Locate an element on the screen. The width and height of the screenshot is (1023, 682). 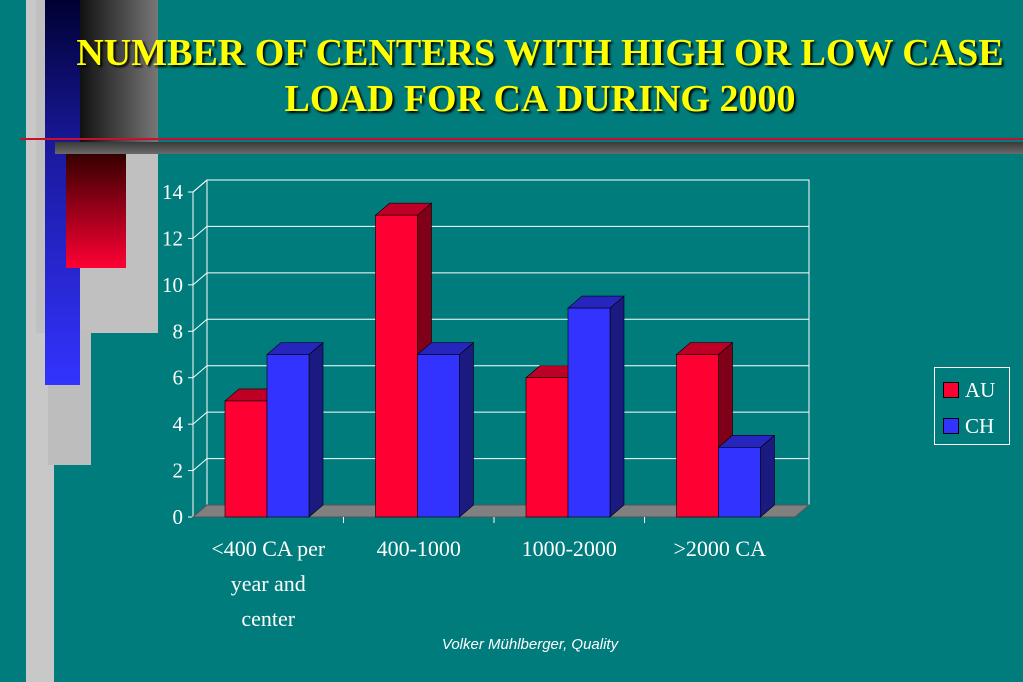
legend-label-au: AU is located at coordinates (980, 389).